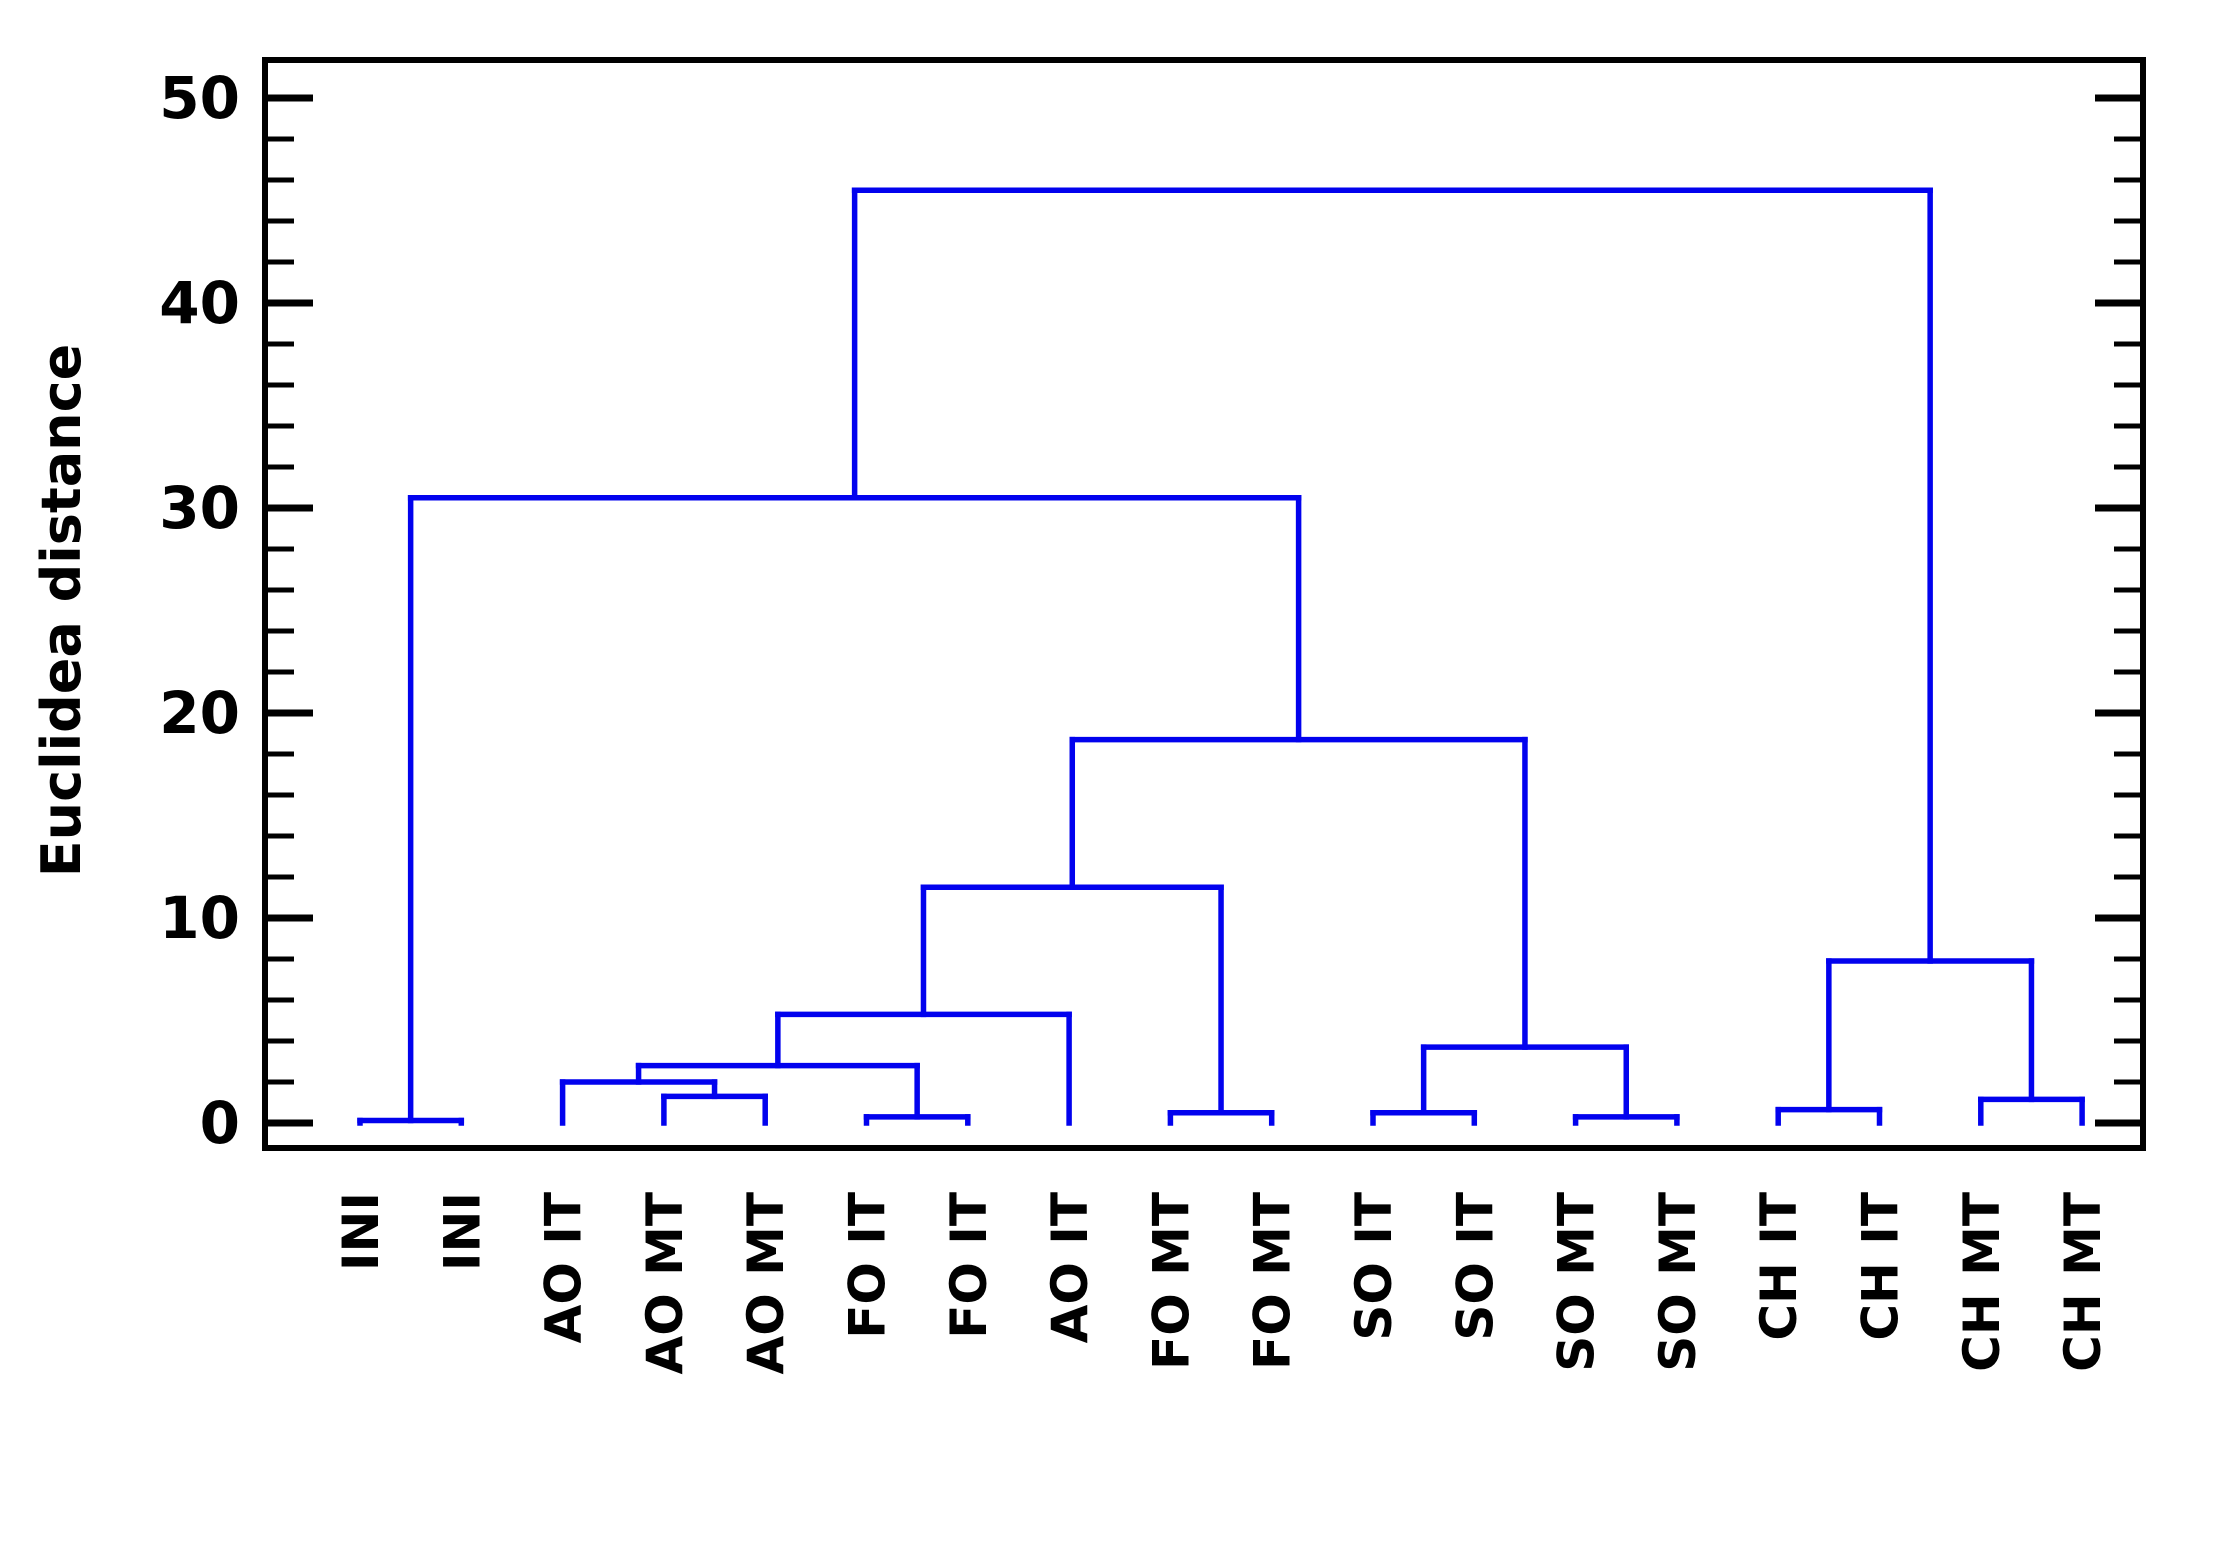 This screenshot has height=1556, width=2225. Describe the element at coordinates (199, 713) in the screenshot. I see `y-tick-label: 20` at that location.